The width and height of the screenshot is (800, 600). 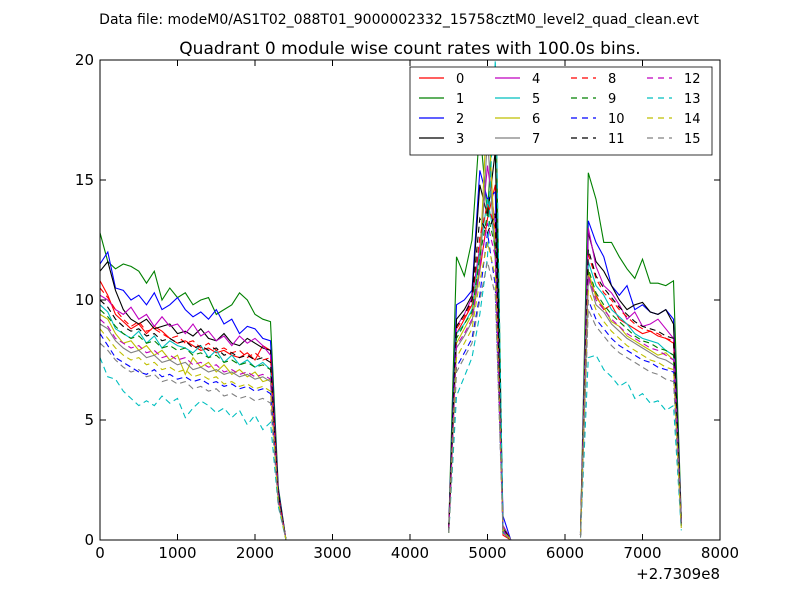 I want to click on legend-label-13: 13, so click(x=692, y=99).